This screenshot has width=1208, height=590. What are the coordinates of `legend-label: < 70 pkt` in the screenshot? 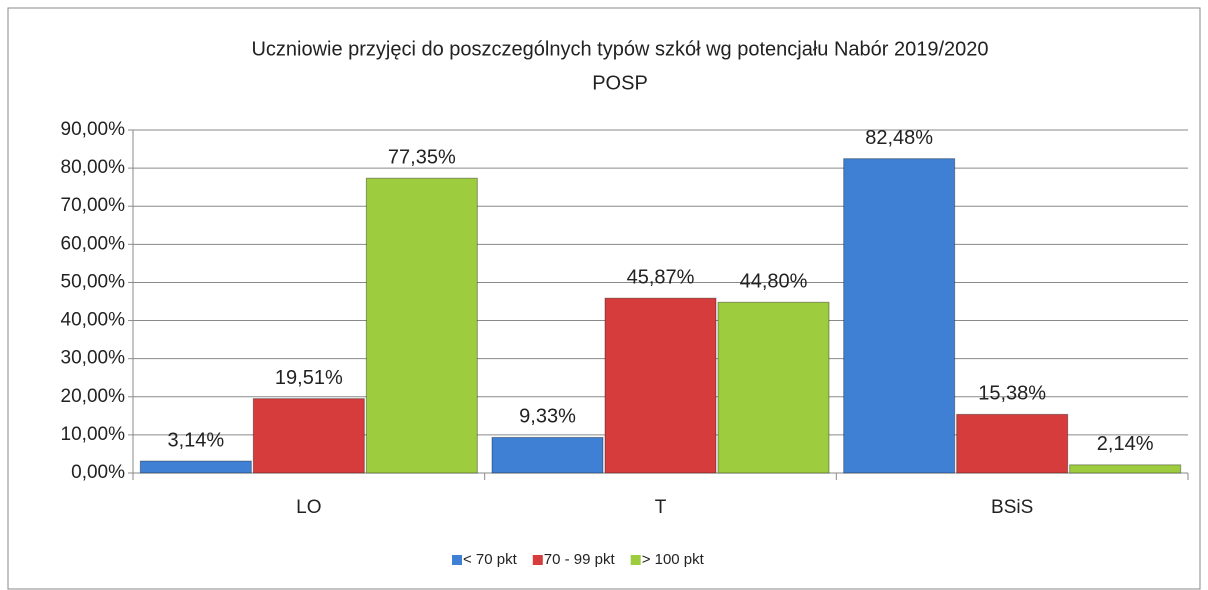 It's located at (490, 559).